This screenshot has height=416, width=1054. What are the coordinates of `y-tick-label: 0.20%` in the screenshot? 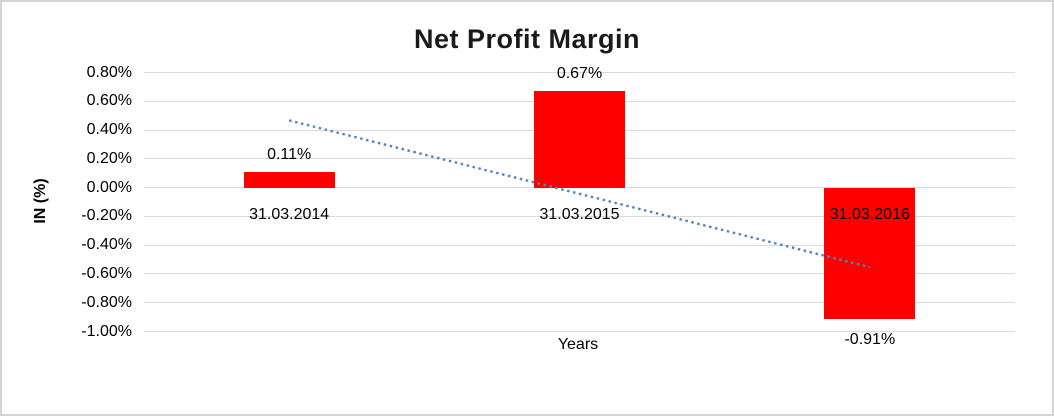 It's located at (109, 158).